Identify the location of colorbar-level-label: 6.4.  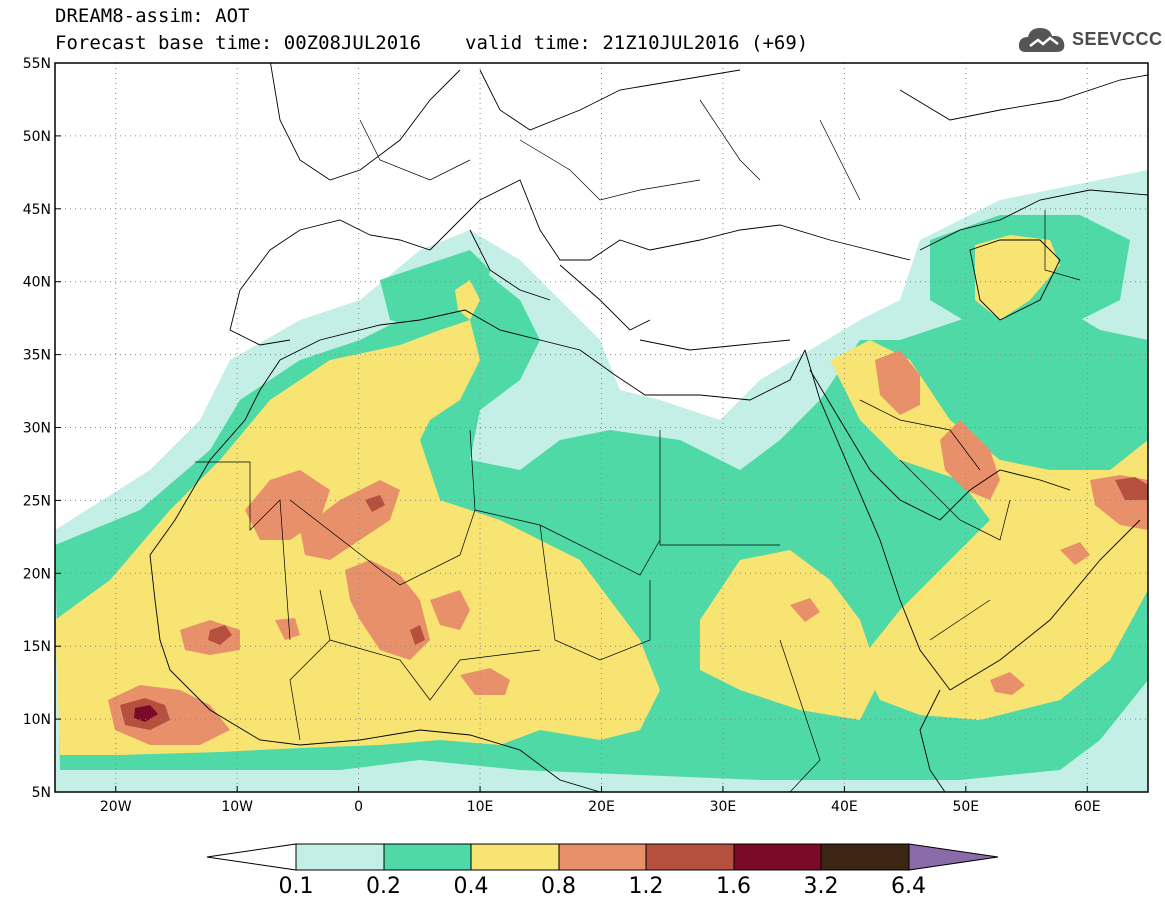
(908, 886).